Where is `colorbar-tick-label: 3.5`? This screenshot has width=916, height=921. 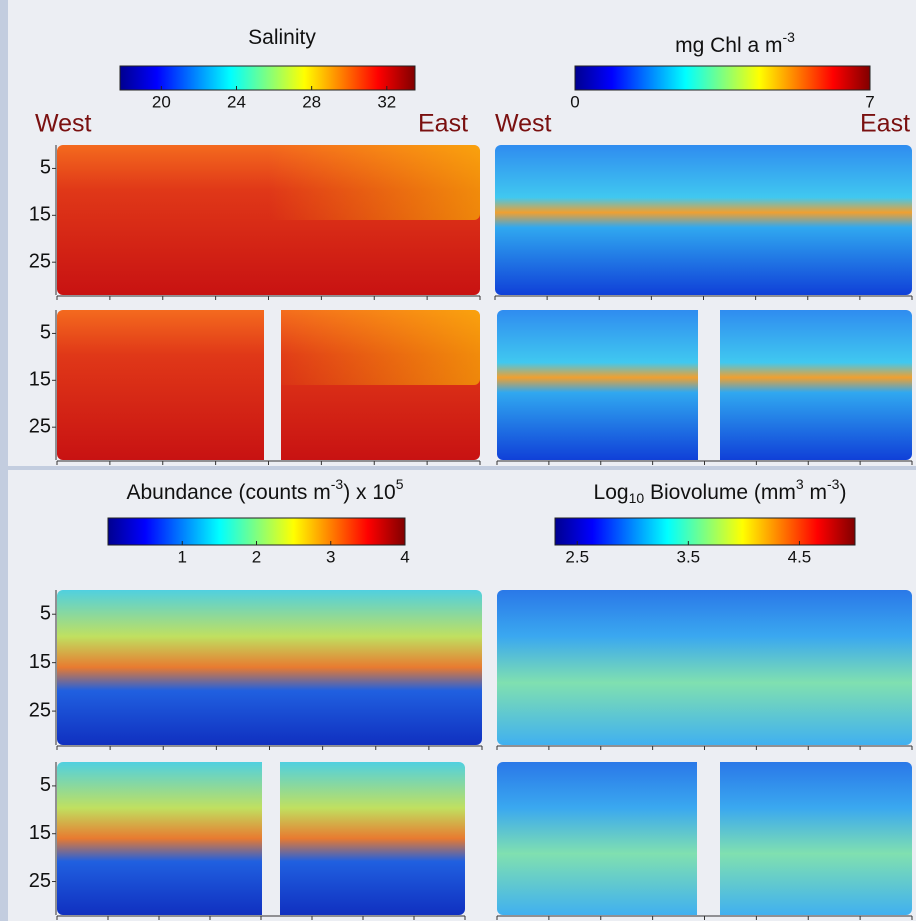
colorbar-tick-label: 3.5 is located at coordinates (689, 556).